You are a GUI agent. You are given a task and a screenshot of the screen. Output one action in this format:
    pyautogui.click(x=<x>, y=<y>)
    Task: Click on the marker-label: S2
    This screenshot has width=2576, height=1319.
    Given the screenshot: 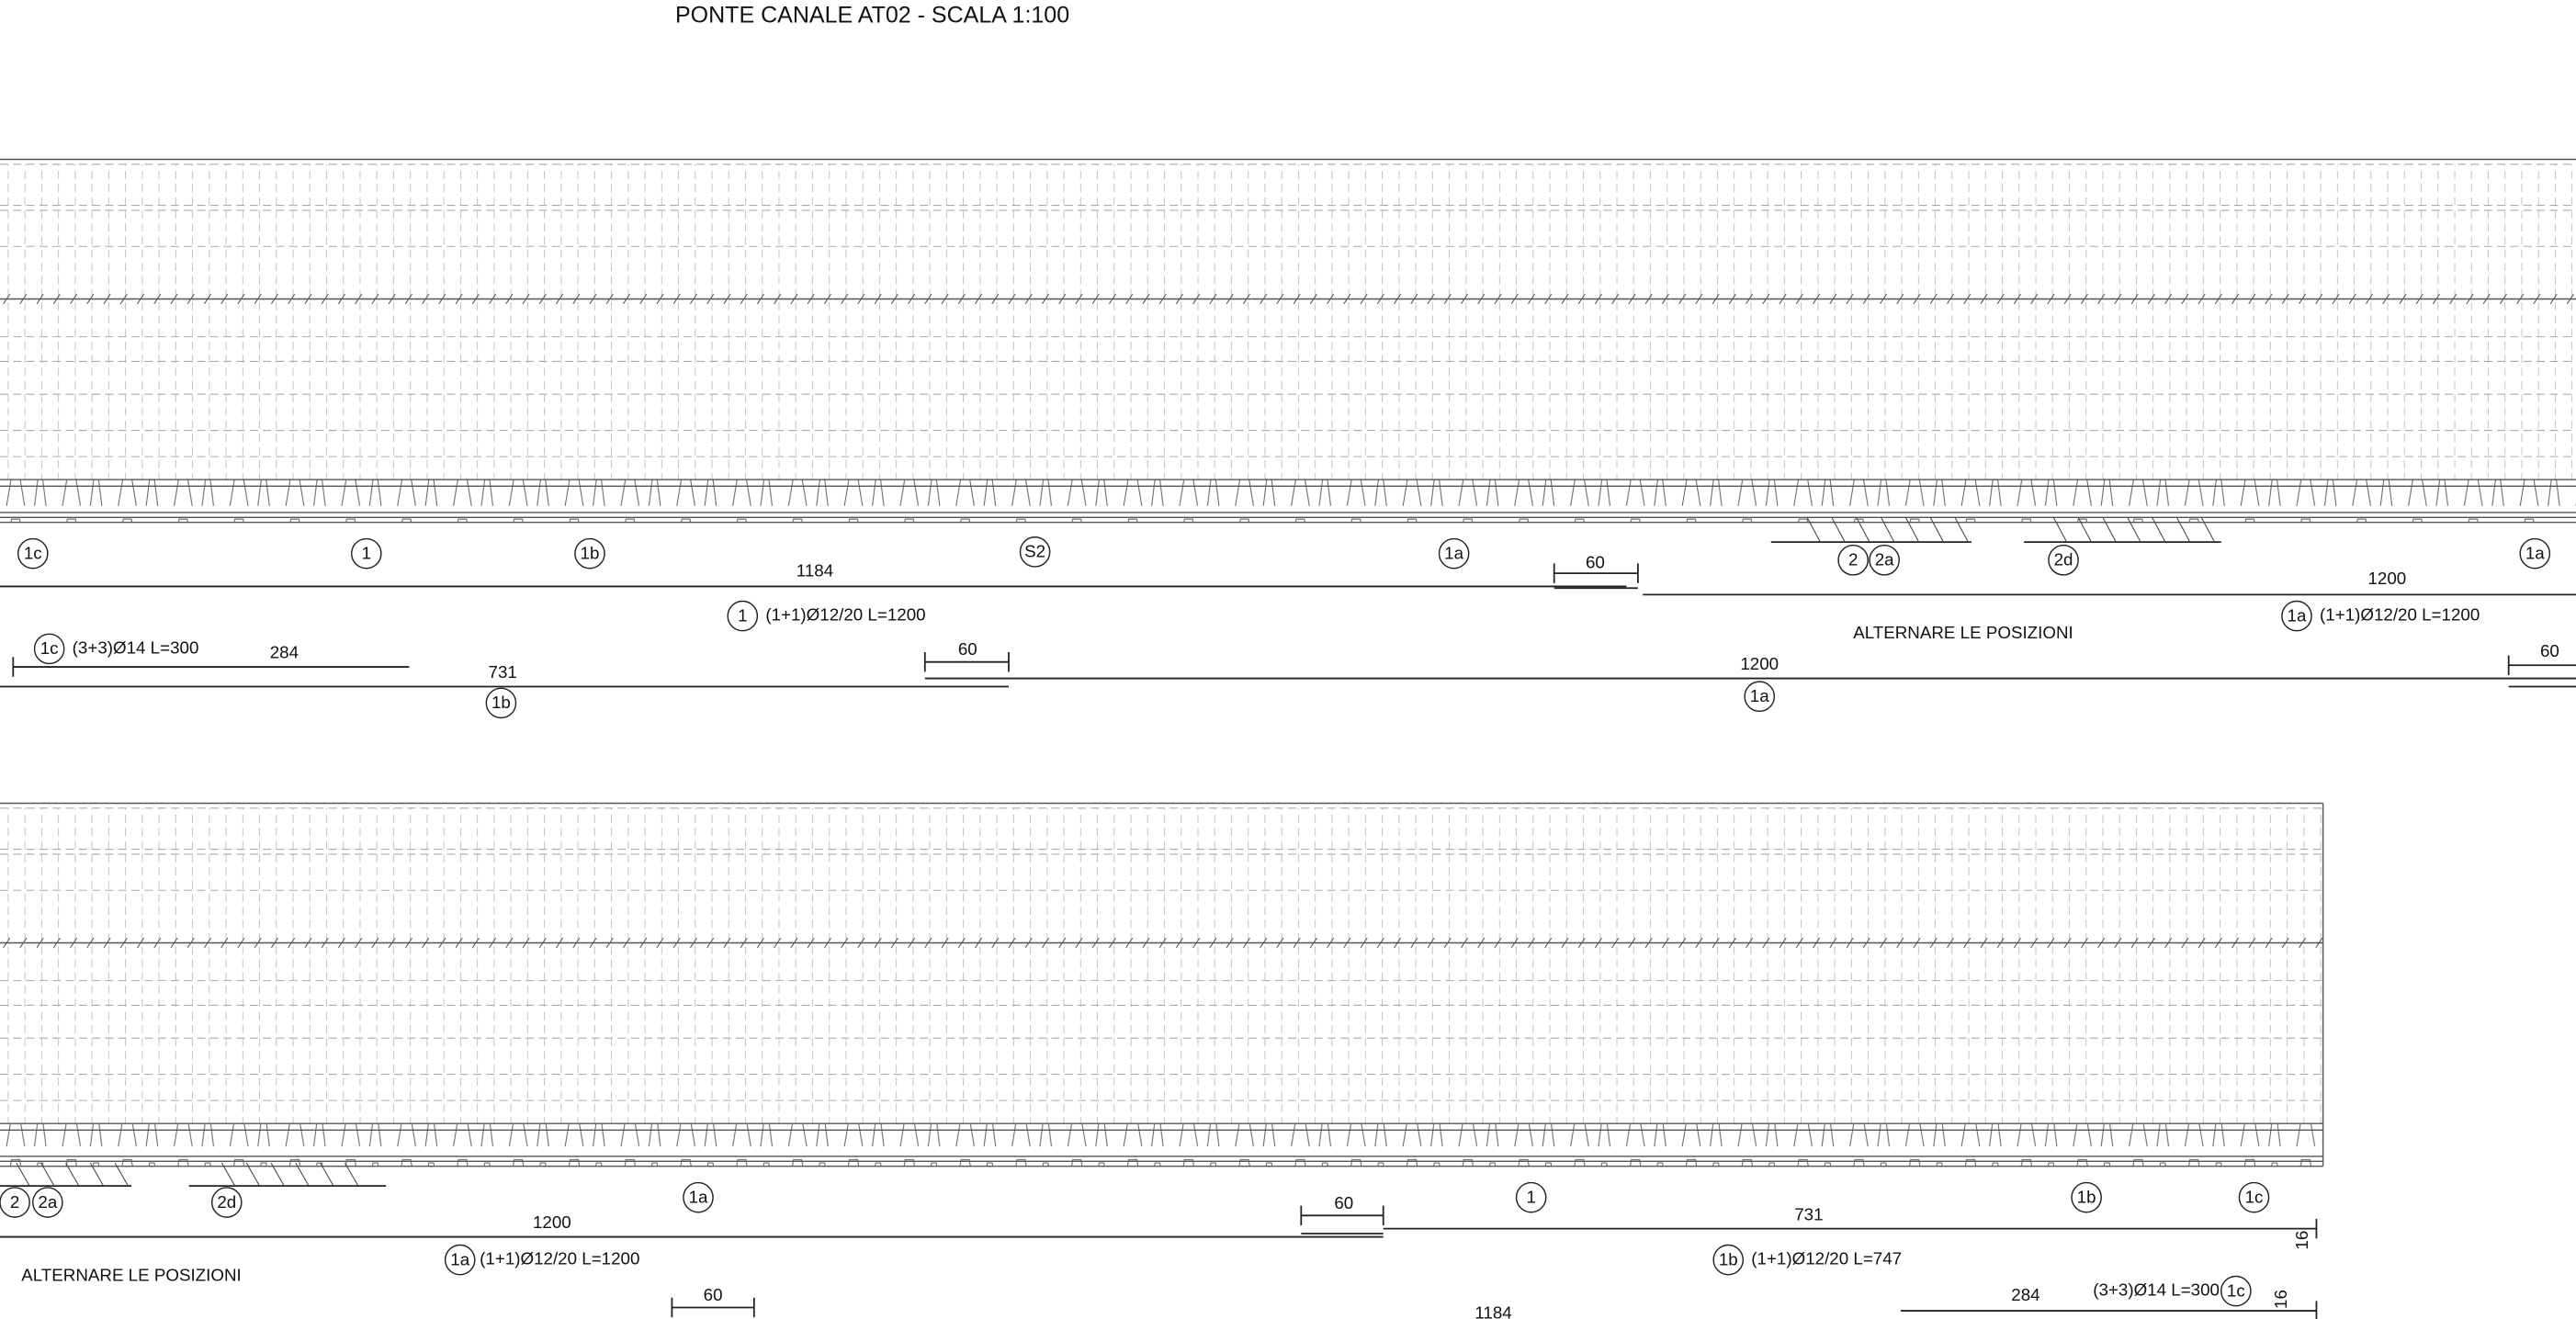 What is the action you would take?
    pyautogui.click(x=1034, y=551)
    